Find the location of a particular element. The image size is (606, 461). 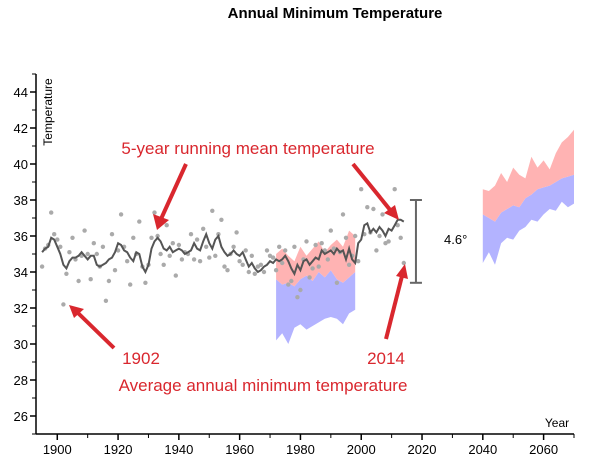

x-tick-label: 2040 is located at coordinates (482, 449).